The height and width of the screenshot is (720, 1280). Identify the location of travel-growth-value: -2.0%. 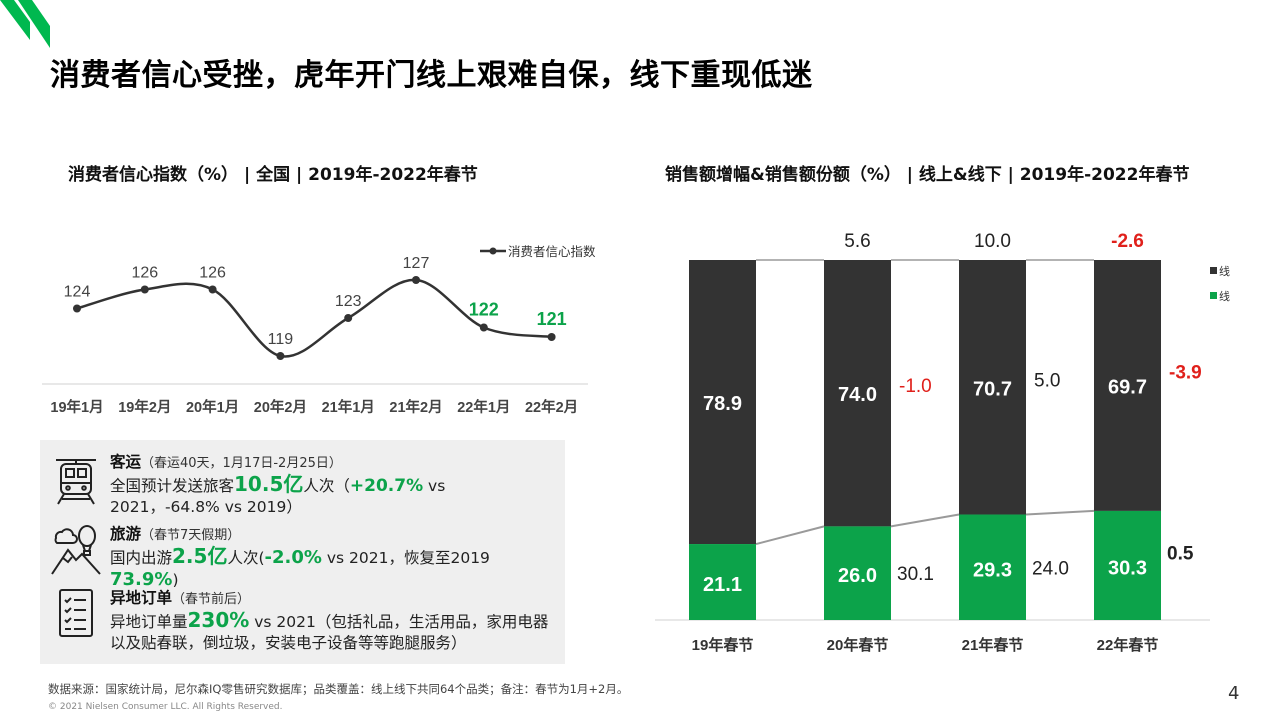
(293, 557).